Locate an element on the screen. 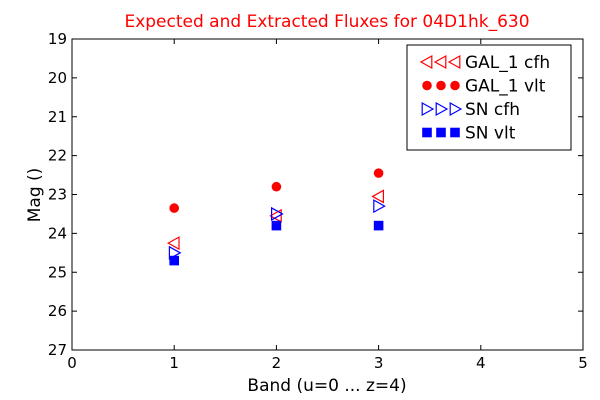 The image size is (600, 400). y-tick-label: 27 is located at coordinates (57, 350).